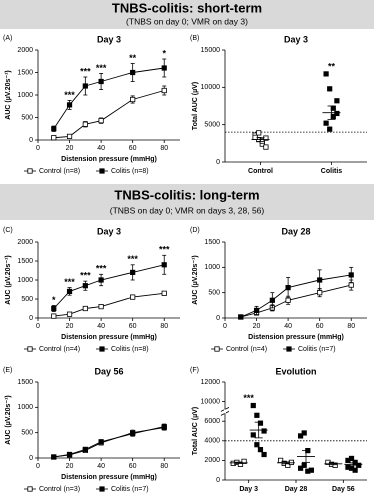 This screenshot has height=500, width=374. I want to click on x-axis-label: Distension pressure (mmHg), so click(109, 159).